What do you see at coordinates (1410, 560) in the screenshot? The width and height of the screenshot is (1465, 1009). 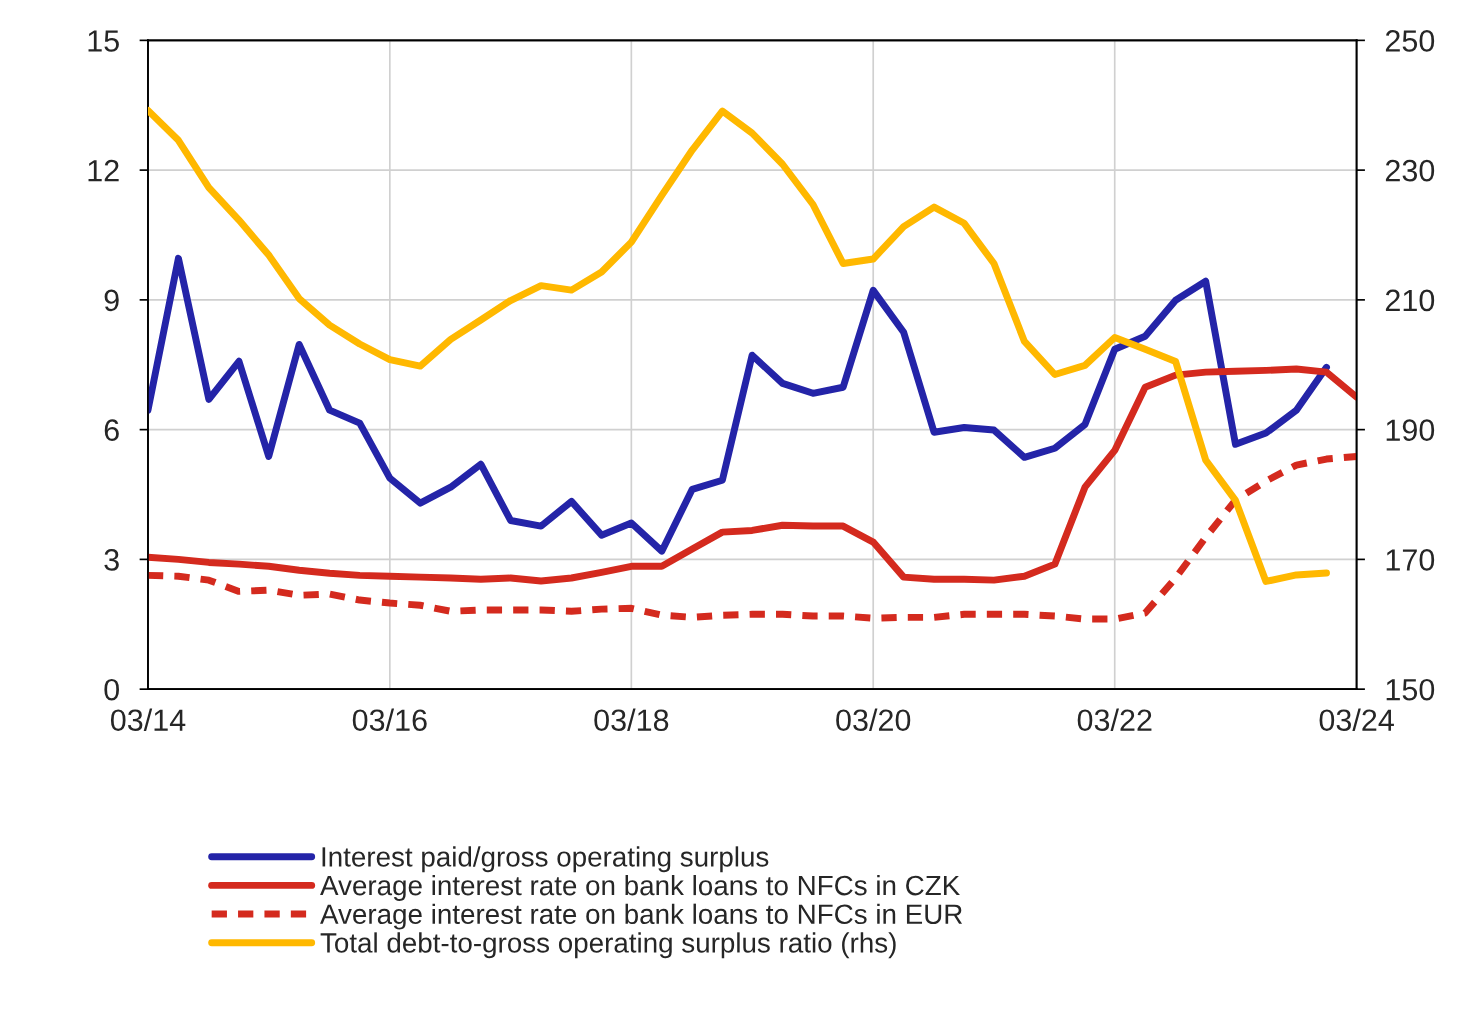 I see `y2-tick-label: 170` at bounding box center [1410, 560].